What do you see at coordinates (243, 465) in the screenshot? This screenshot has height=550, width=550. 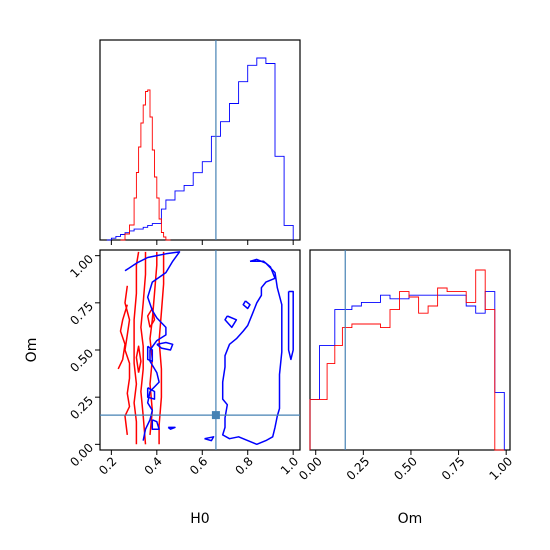 I see `h0-tick-label-3: 0.8` at bounding box center [243, 465].